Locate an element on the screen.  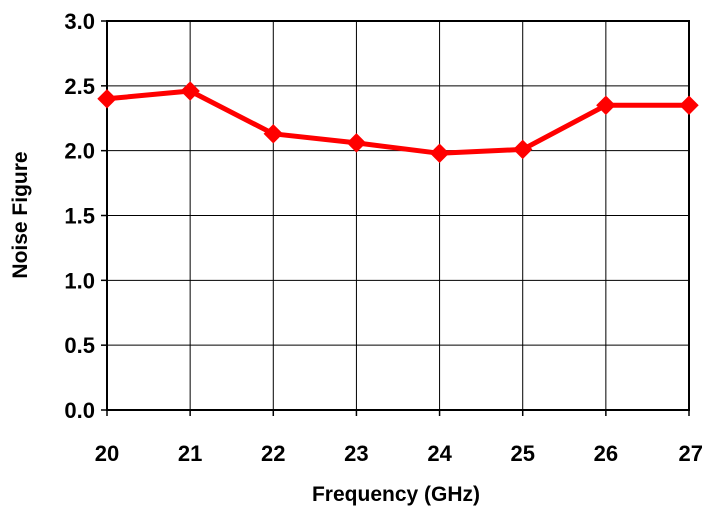
x-tick-label: 21 is located at coordinates (190, 453).